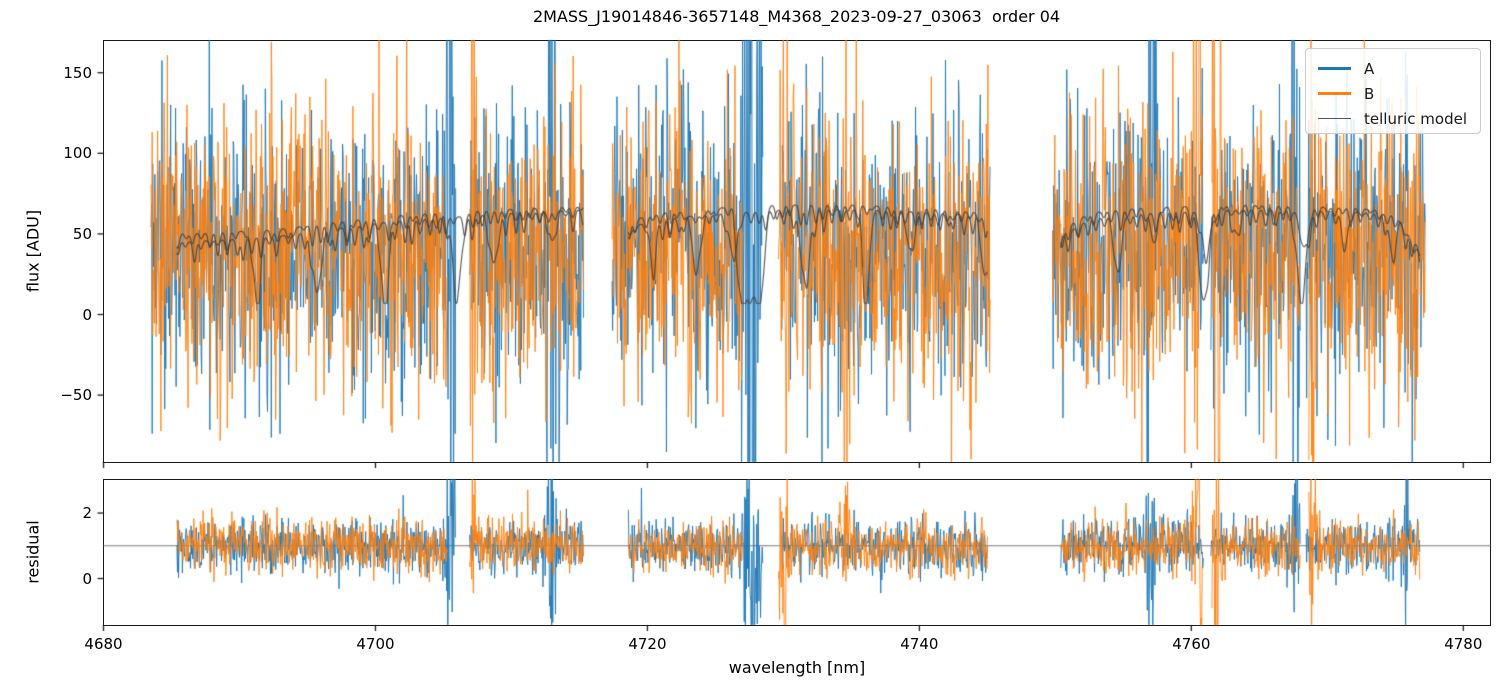 The width and height of the screenshot is (1502, 696). Describe the element at coordinates (1191, 644) in the screenshot. I see `x-tick-label: 4760` at that location.